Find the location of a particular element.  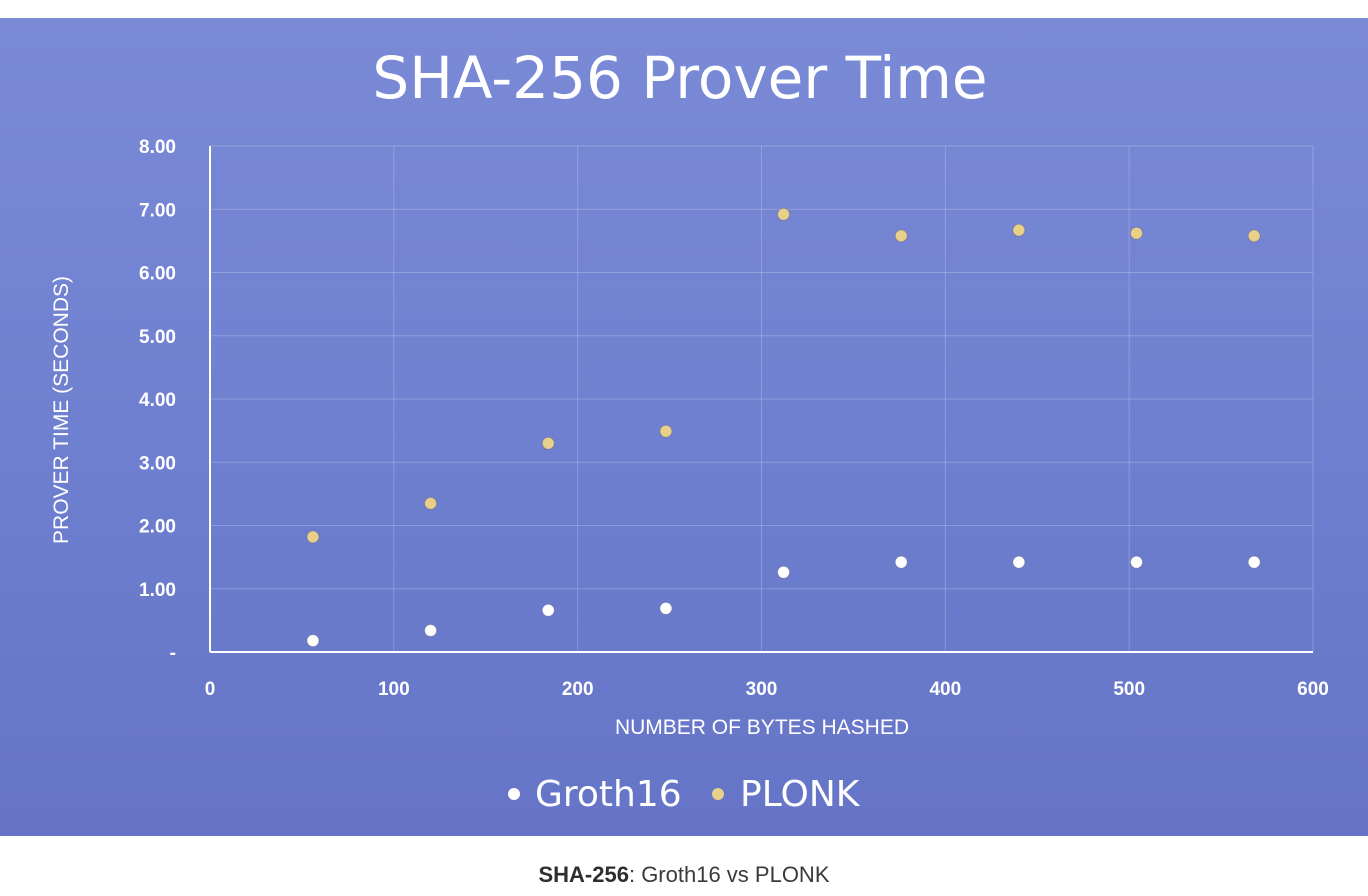

x-tick-labels: 0 100 200 300 400 500 600 is located at coordinates (767, 689).